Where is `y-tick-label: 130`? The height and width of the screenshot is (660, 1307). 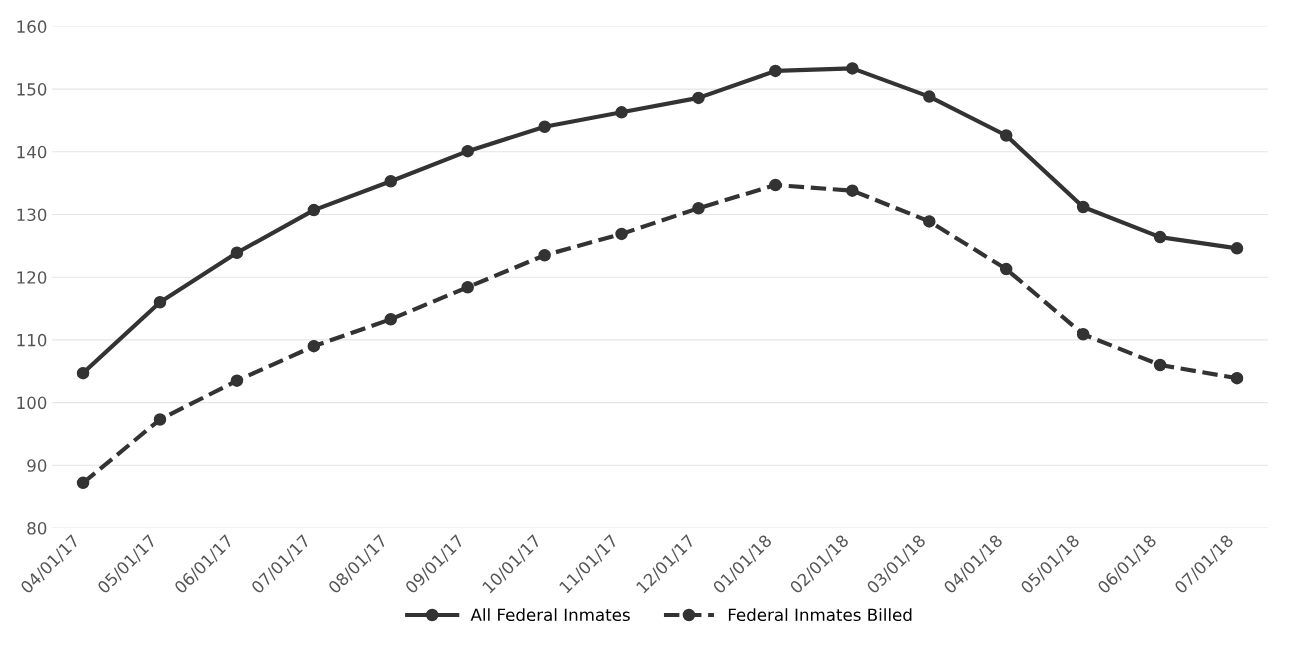 y-tick-label: 130 is located at coordinates (32, 215).